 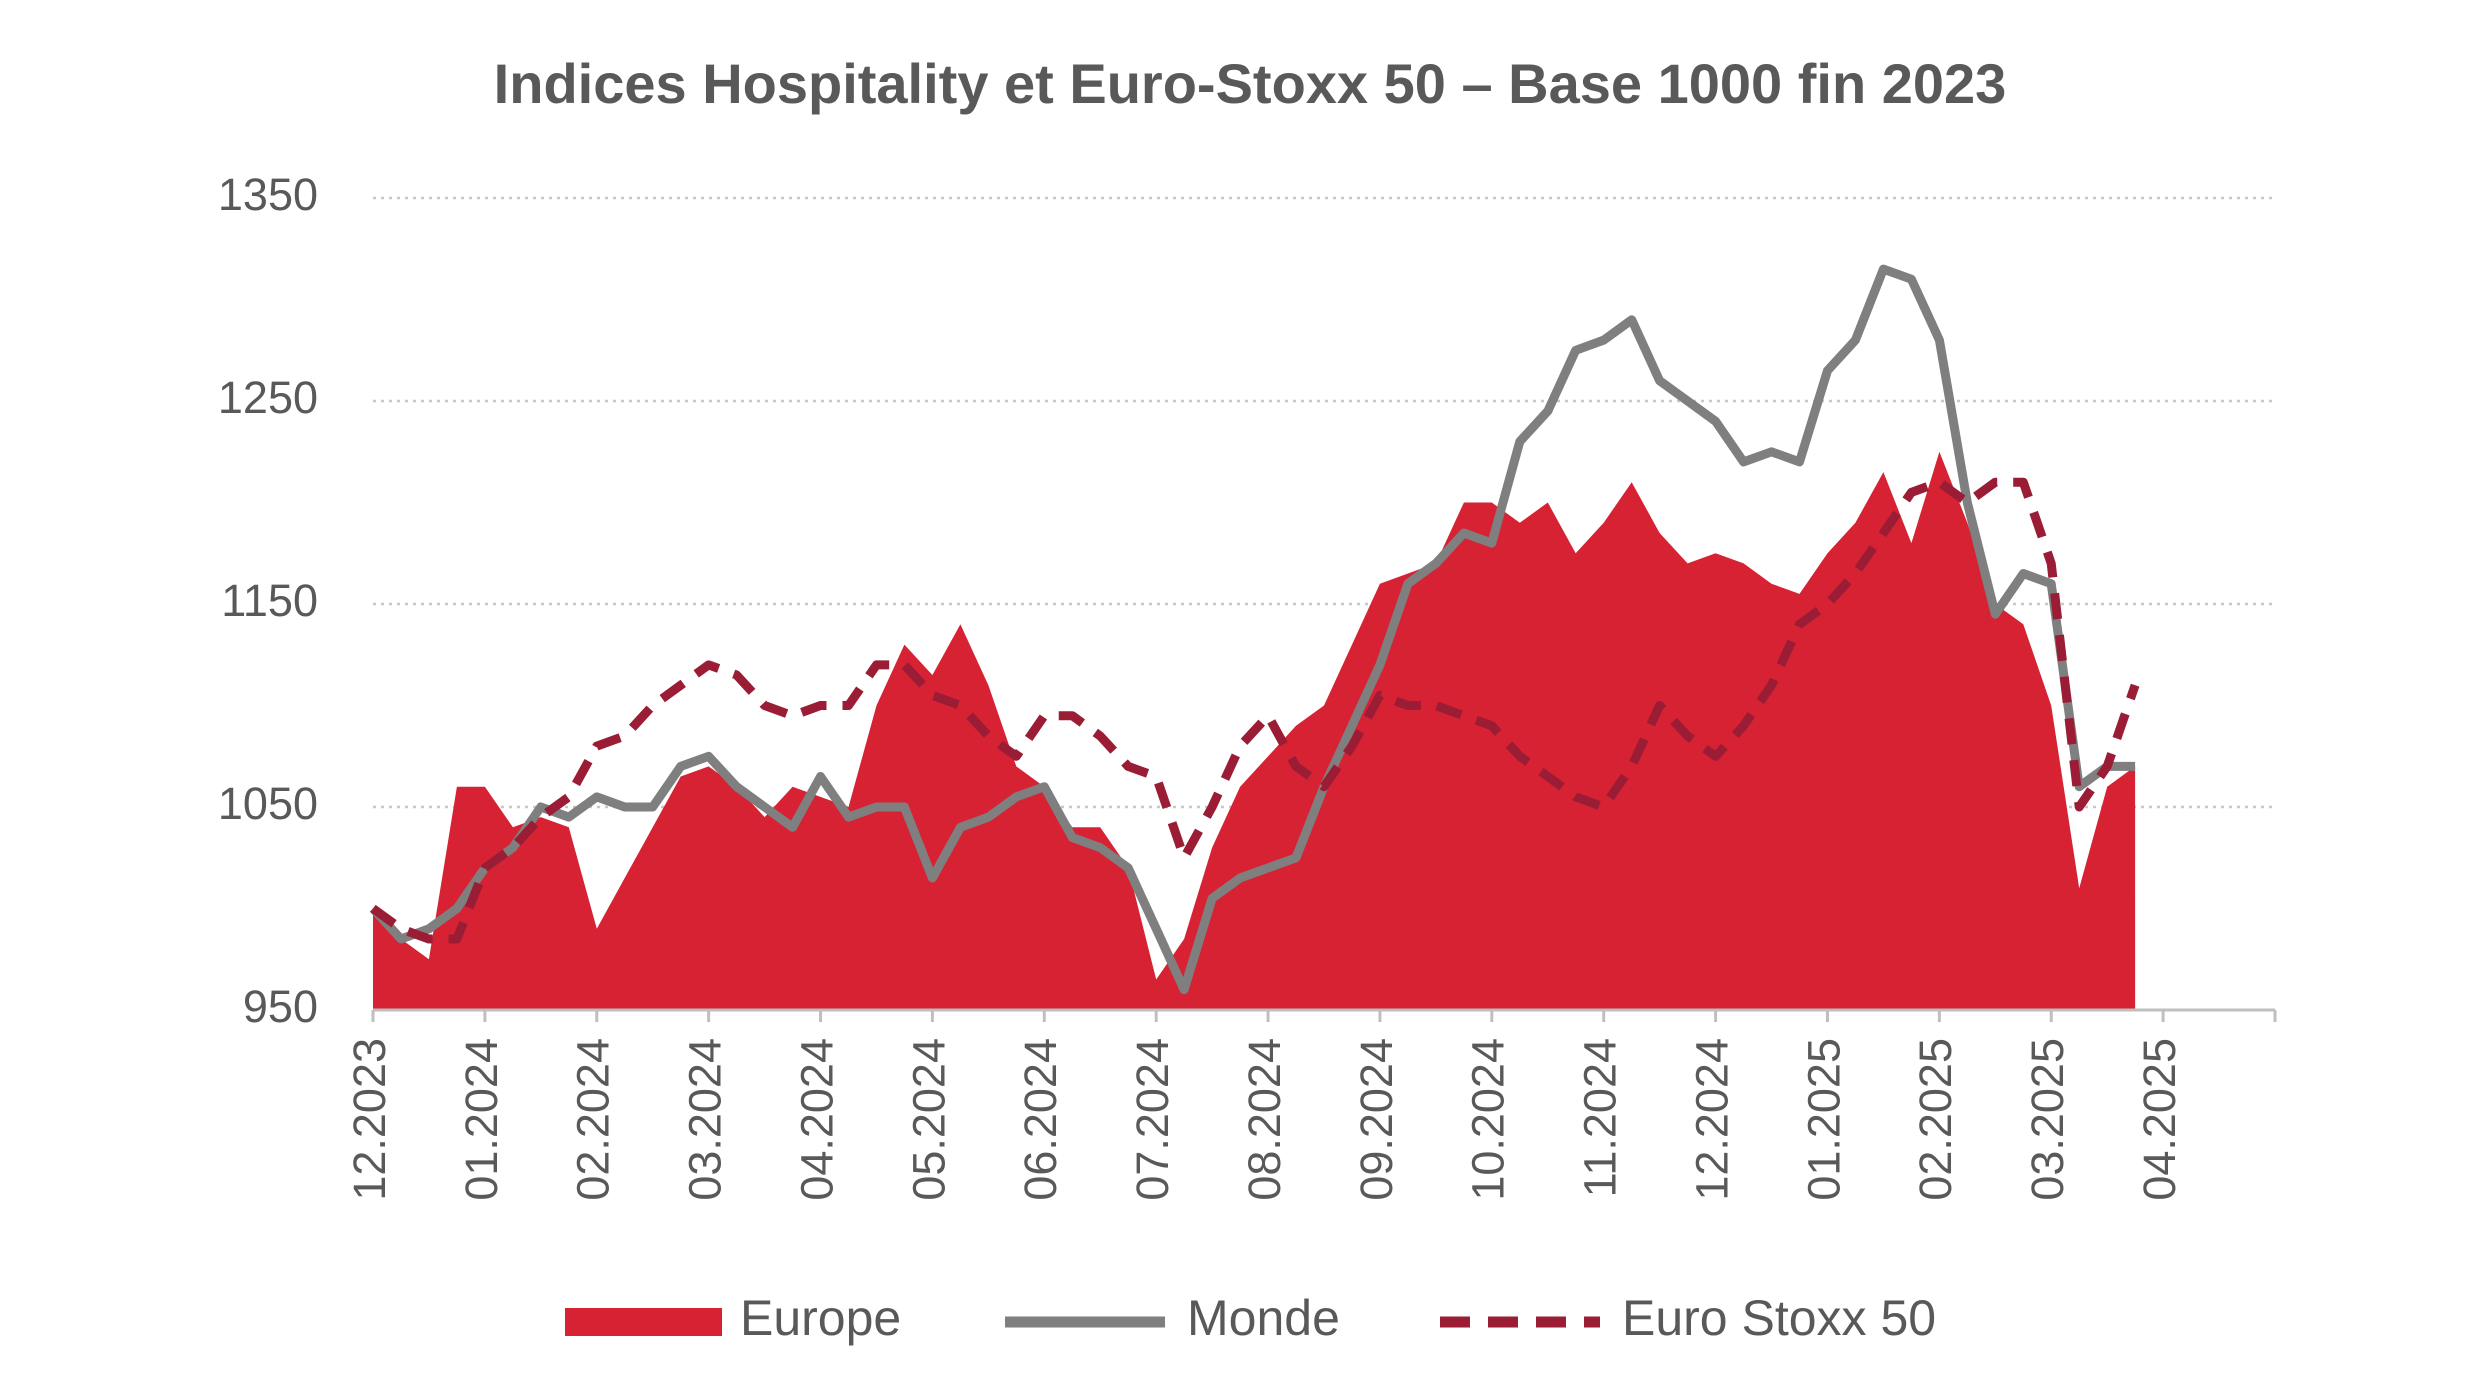 I want to click on x-tick-label: 07.2024, so click(x=1152, y=1119).